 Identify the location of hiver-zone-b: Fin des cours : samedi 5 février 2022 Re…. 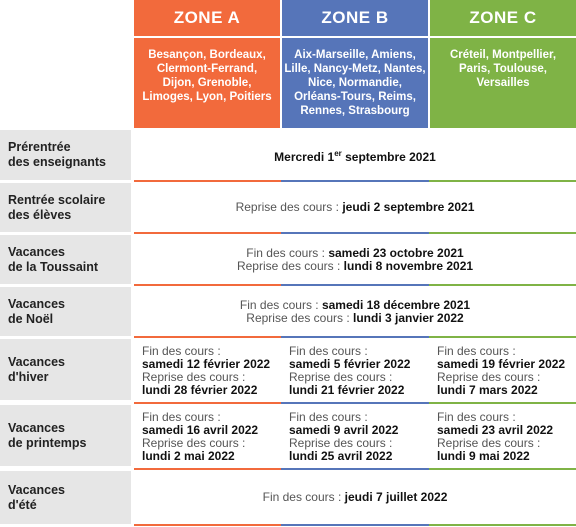
(355, 371).